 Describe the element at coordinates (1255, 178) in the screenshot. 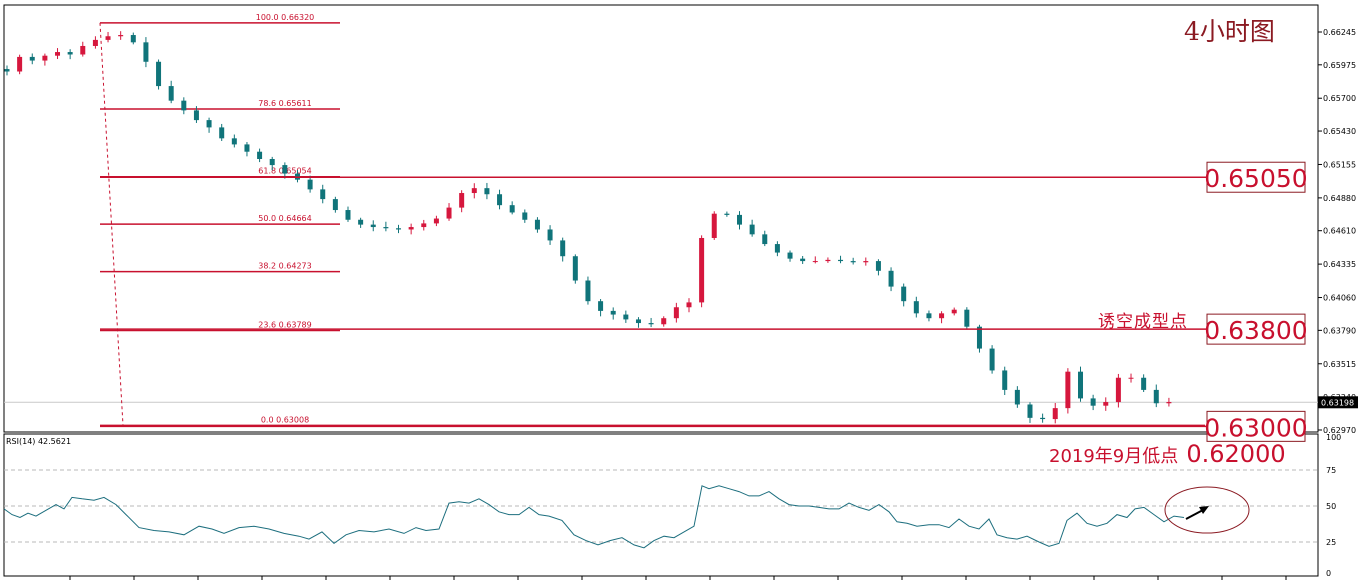

I see `key-level-value: 0.65050` at that location.